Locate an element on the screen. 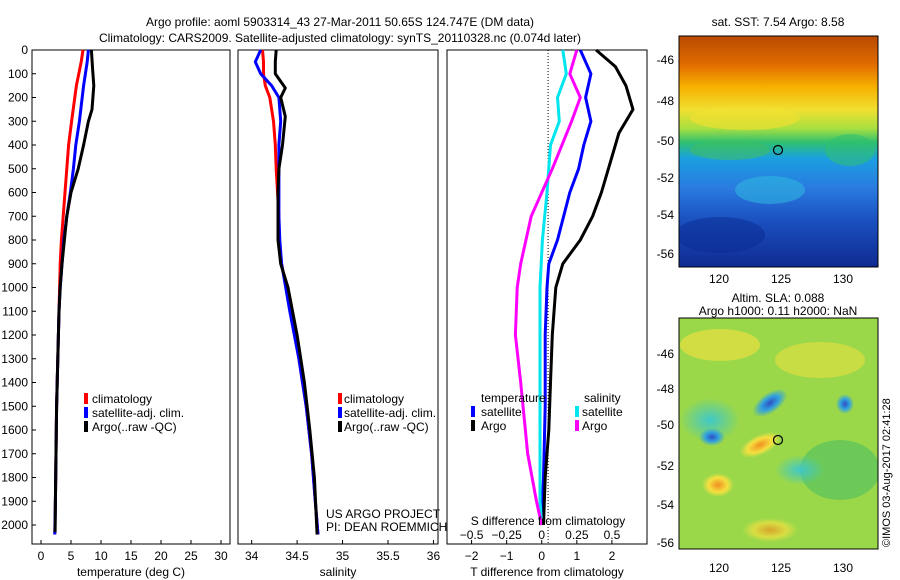  depth-tick-label: 900 is located at coordinates (18, 264).